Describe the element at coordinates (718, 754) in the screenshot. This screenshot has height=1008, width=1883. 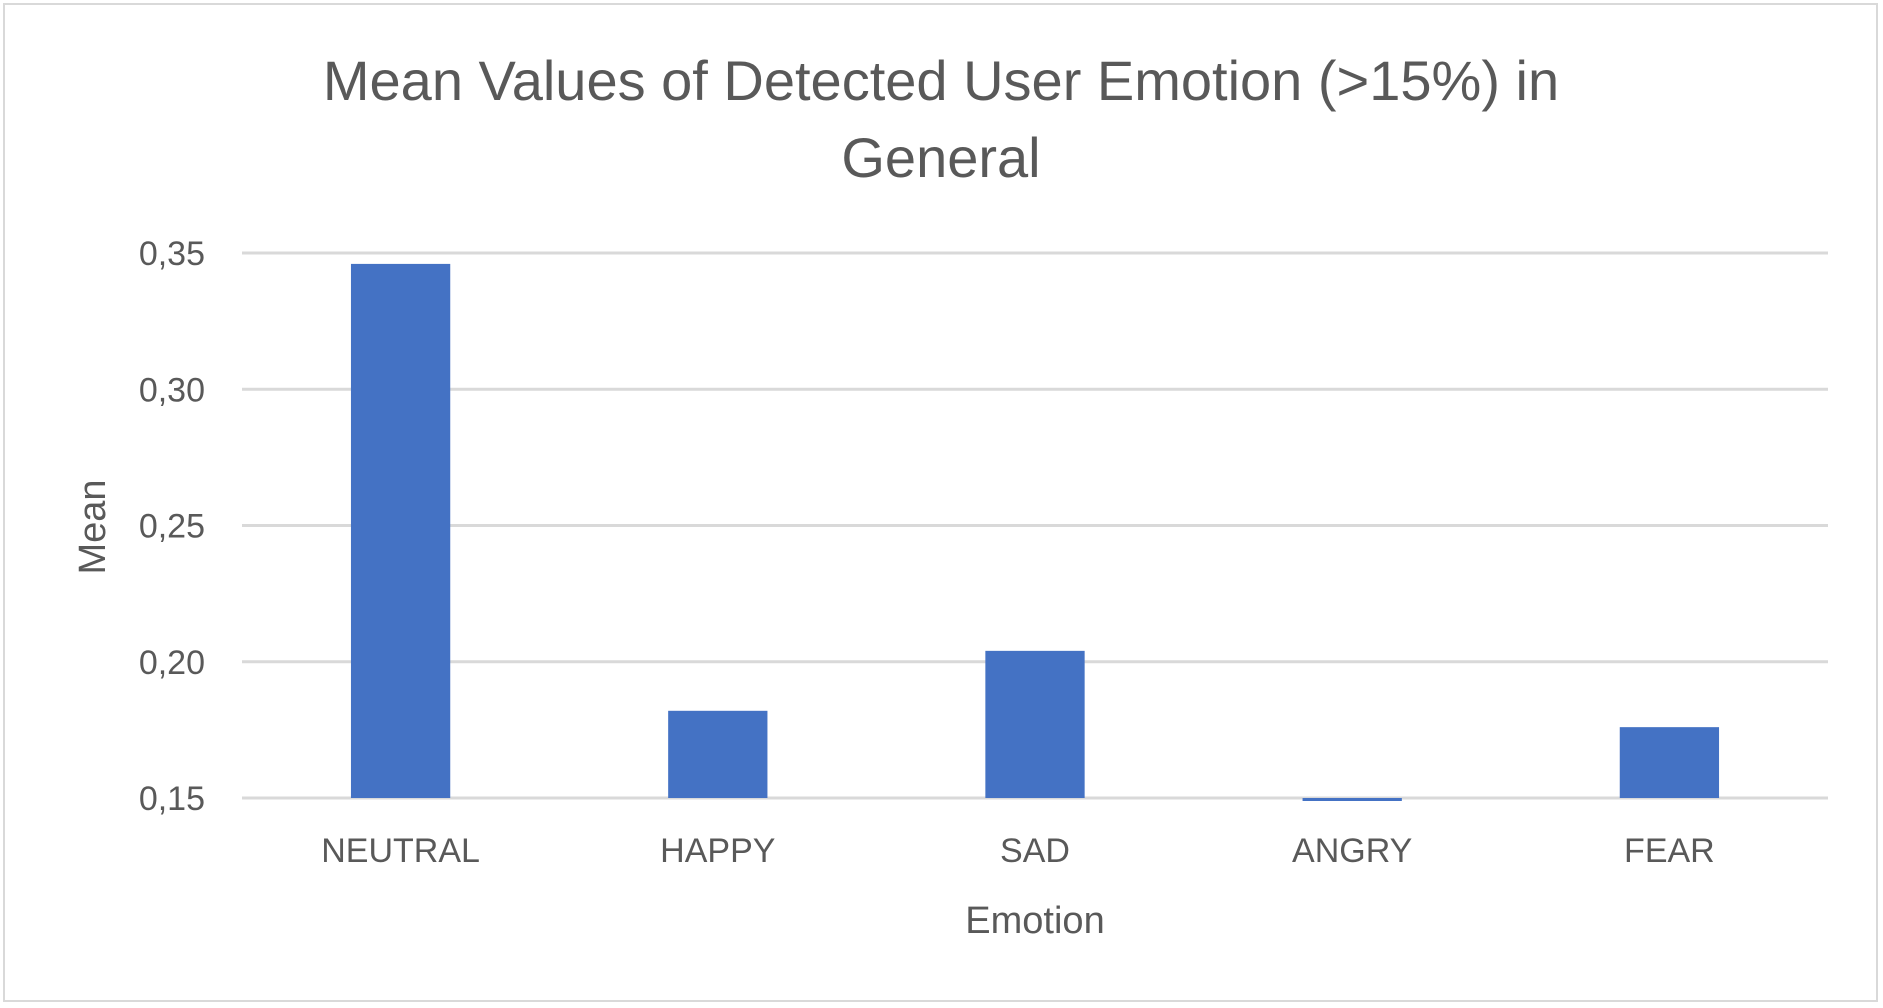
I see `bar-happy` at that location.